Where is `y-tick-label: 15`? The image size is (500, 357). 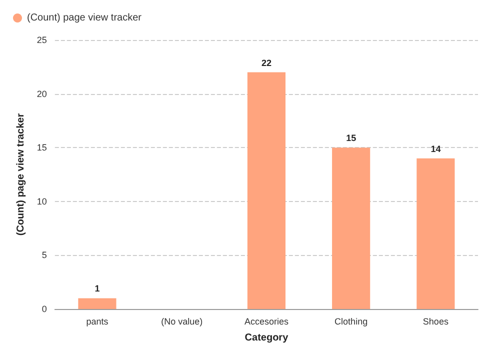
y-tick-label: 15 is located at coordinates (41, 147).